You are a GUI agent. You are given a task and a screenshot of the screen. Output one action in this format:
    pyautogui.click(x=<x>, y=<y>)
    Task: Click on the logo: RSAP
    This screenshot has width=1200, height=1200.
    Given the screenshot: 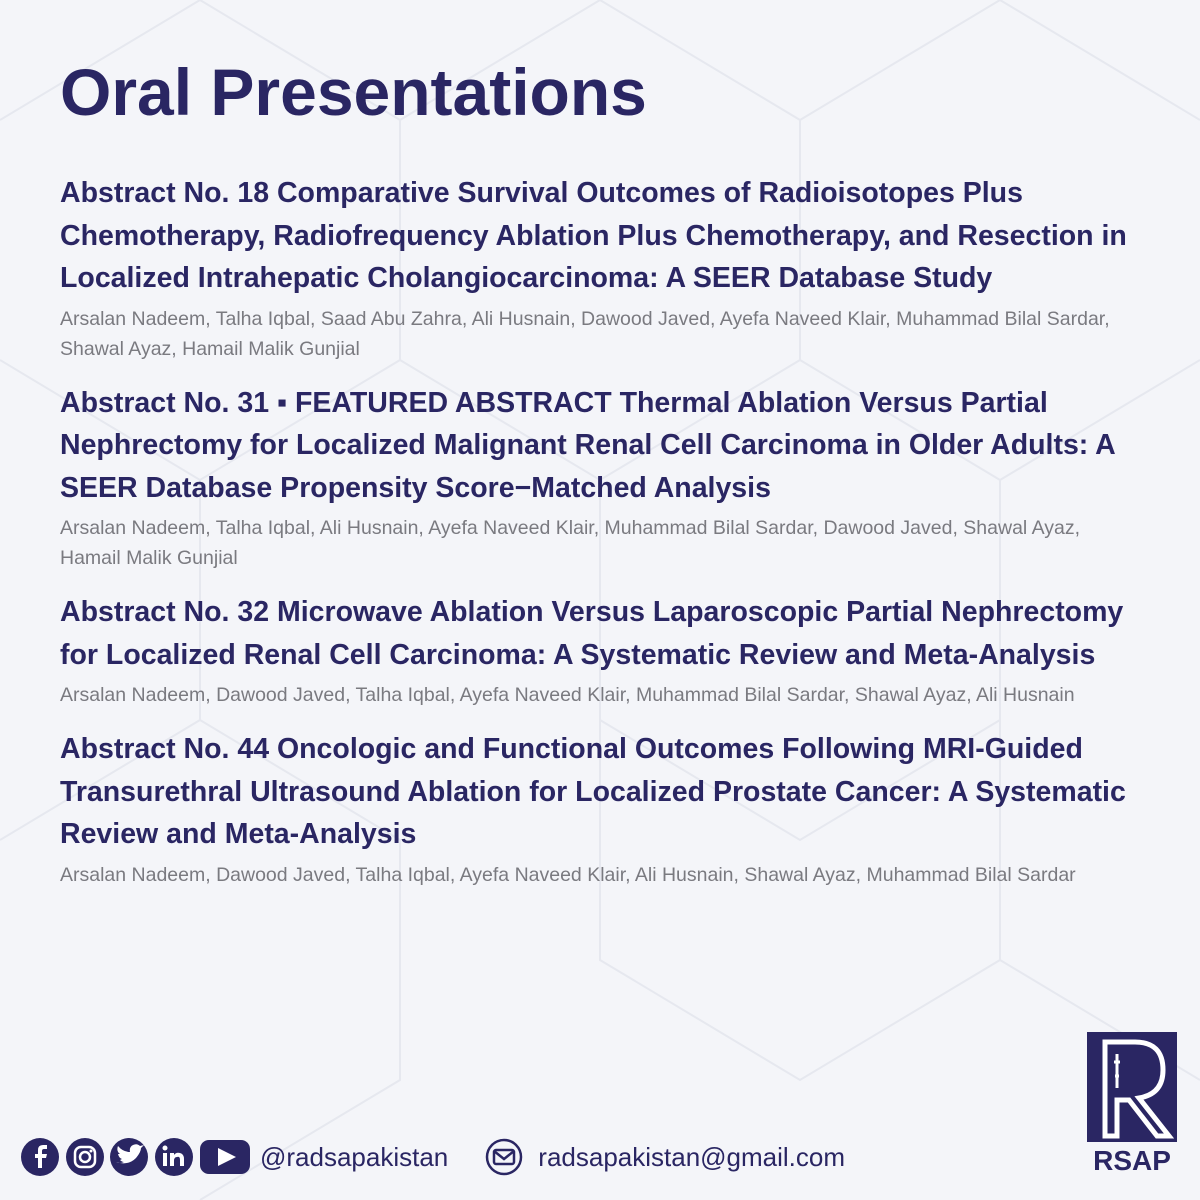 What is the action you would take?
    pyautogui.click(x=1132, y=1104)
    